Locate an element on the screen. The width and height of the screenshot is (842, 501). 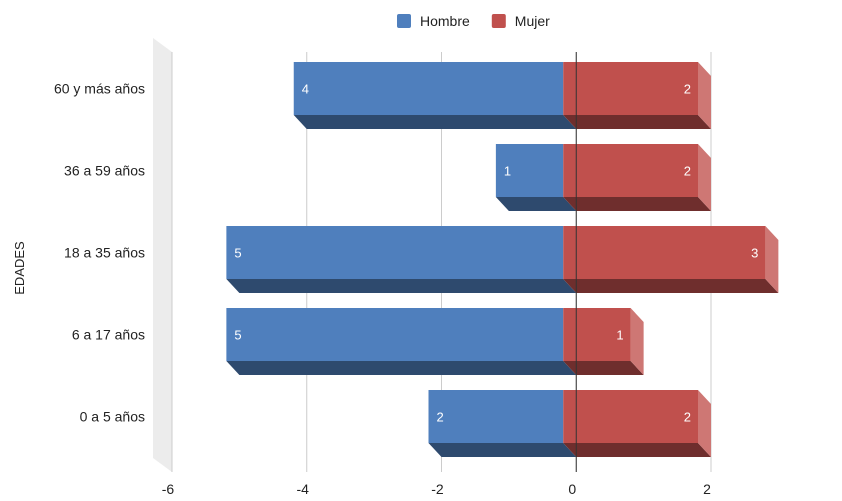
chart-back-wall is located at coordinates (162, 255).